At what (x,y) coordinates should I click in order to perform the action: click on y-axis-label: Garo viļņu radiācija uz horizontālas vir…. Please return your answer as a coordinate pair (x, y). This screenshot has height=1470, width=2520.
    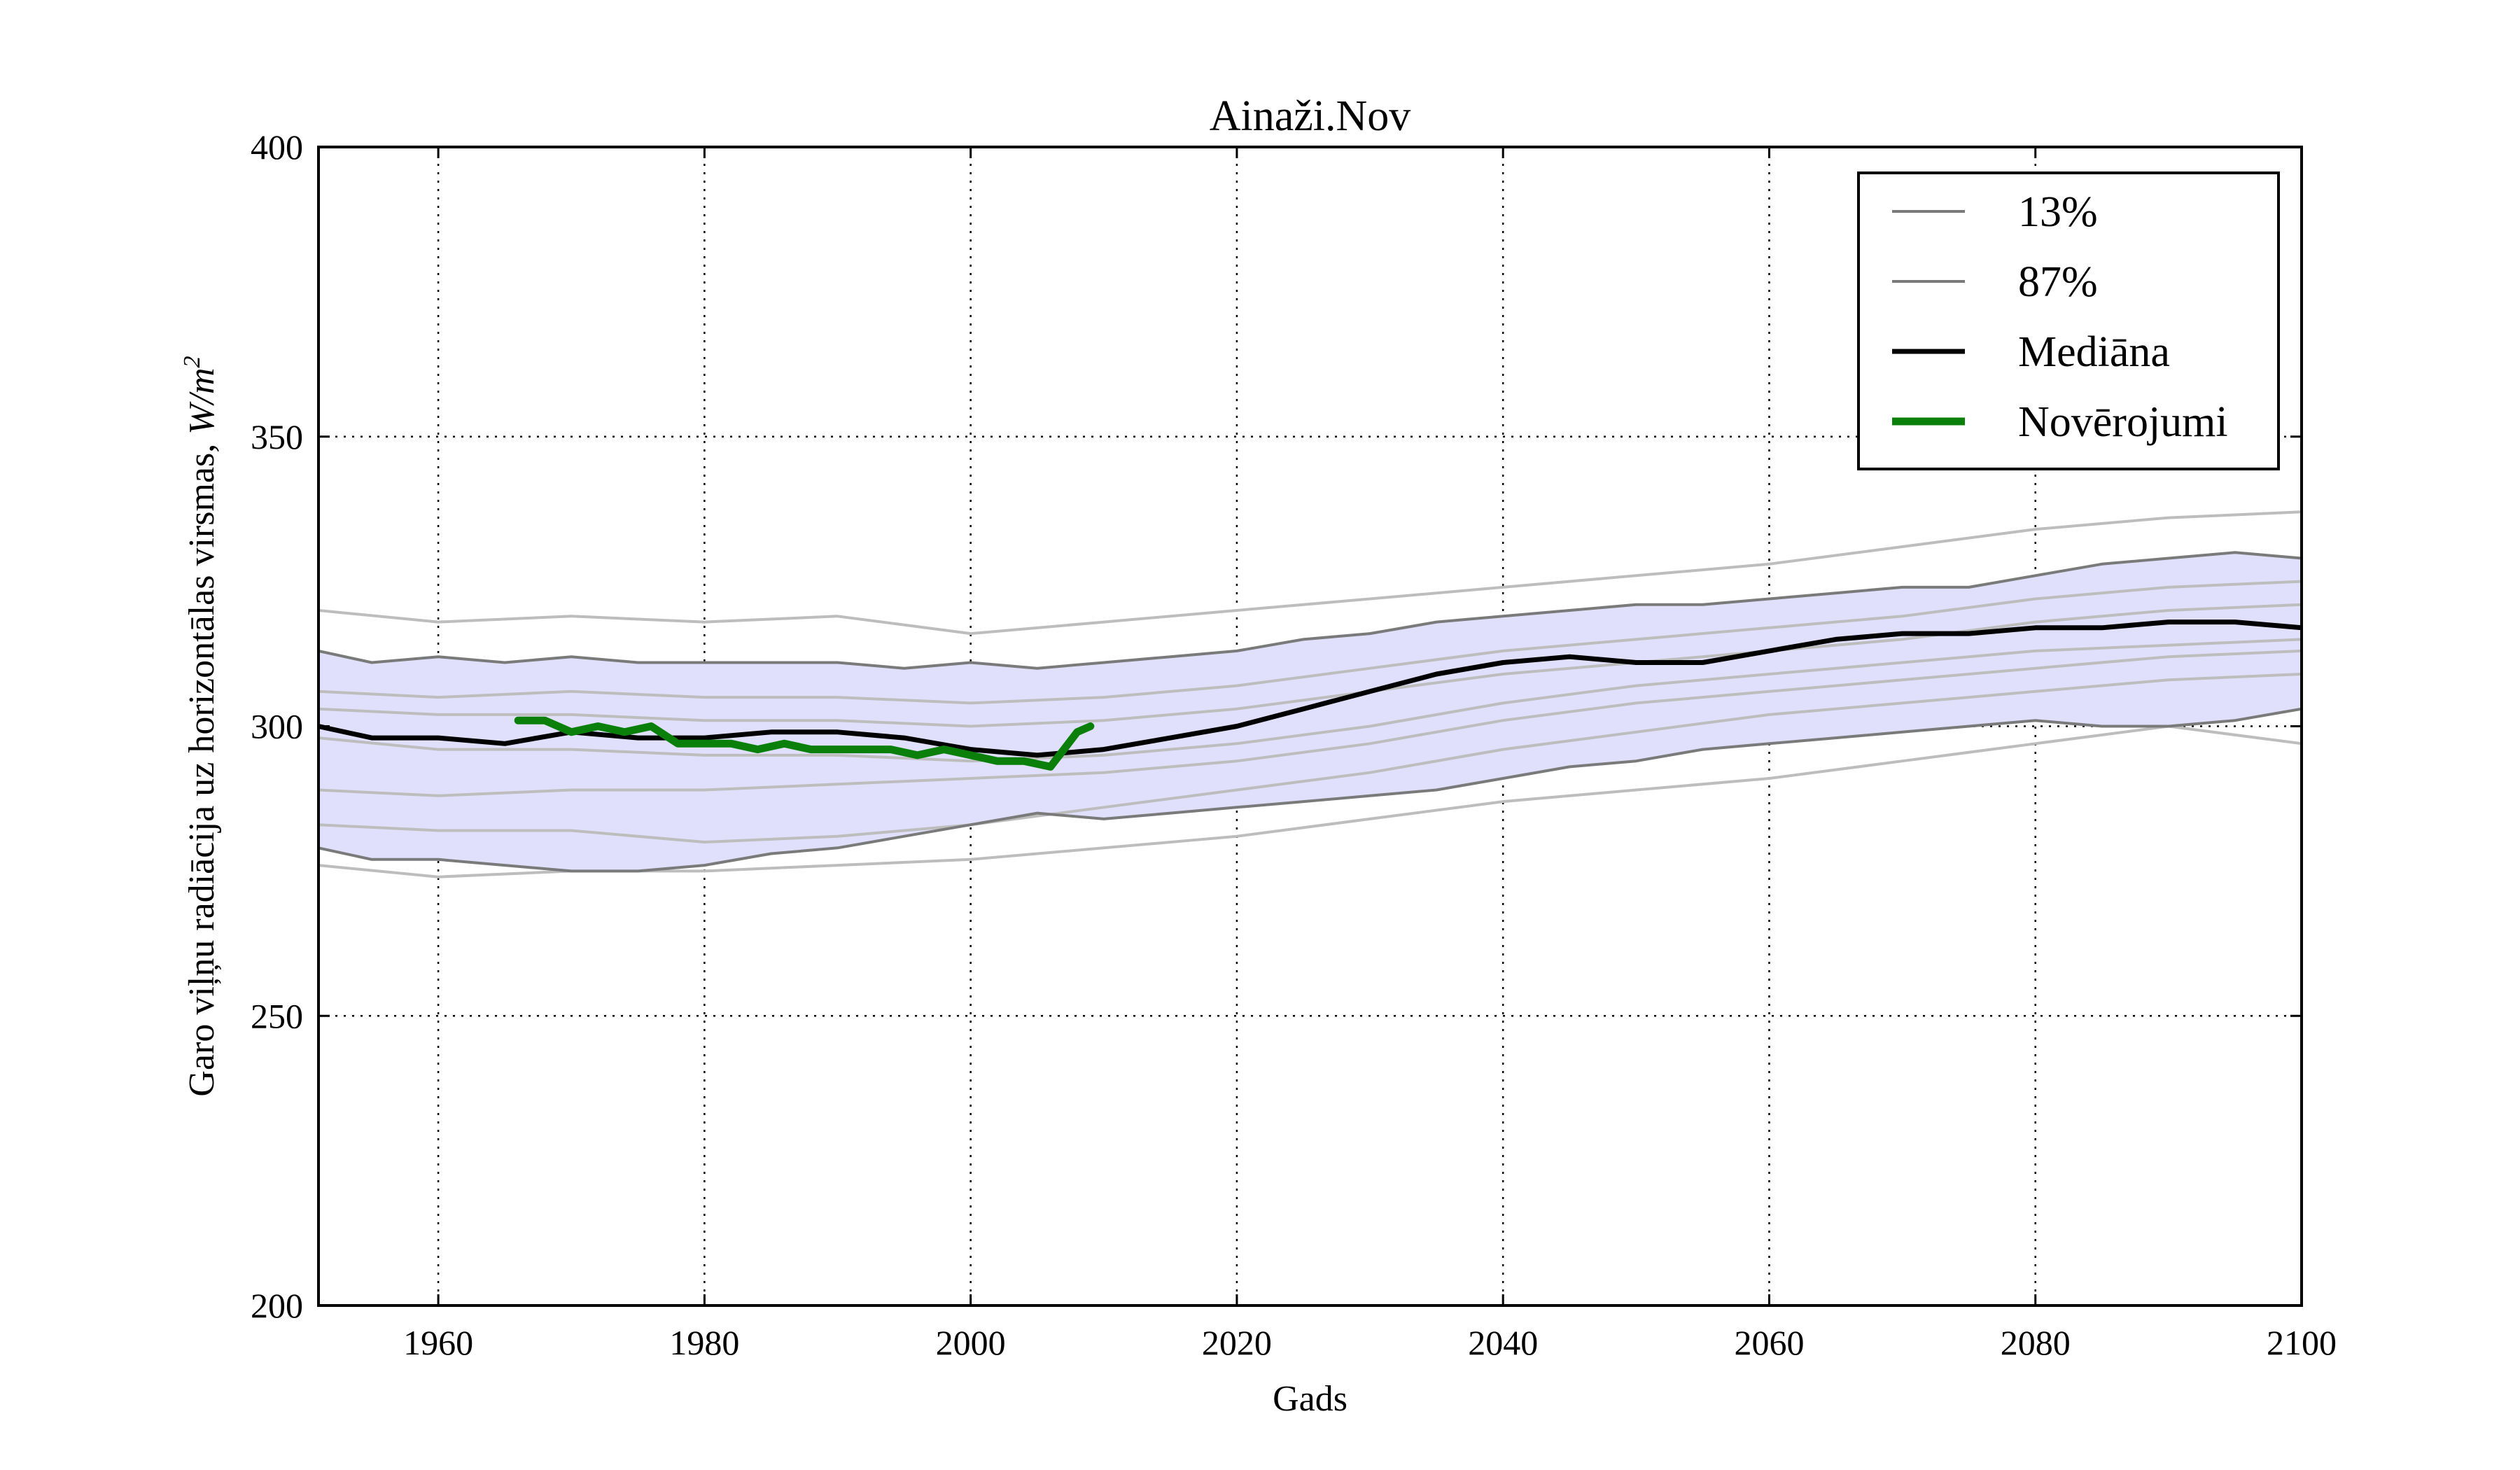
    Looking at the image, I should click on (200, 726).